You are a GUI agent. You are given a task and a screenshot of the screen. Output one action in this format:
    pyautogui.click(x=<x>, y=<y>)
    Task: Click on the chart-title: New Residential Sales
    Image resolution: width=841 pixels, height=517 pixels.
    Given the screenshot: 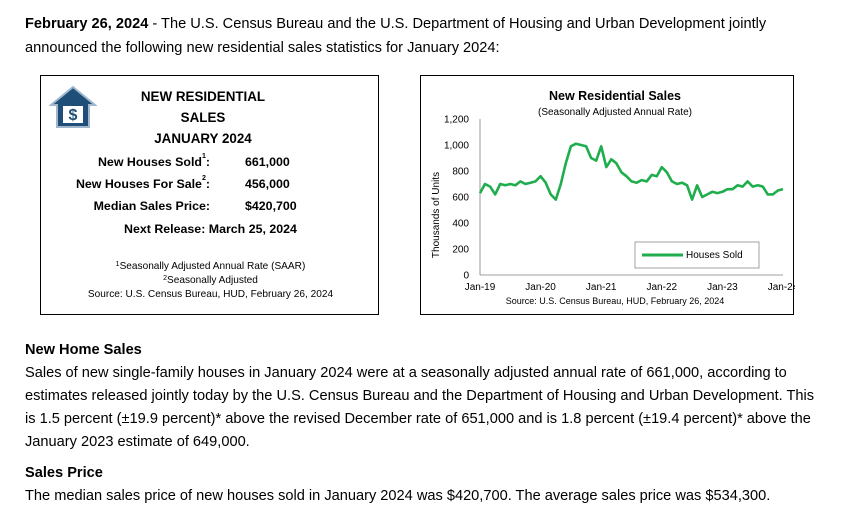 What is the action you would take?
    pyautogui.click(x=615, y=96)
    